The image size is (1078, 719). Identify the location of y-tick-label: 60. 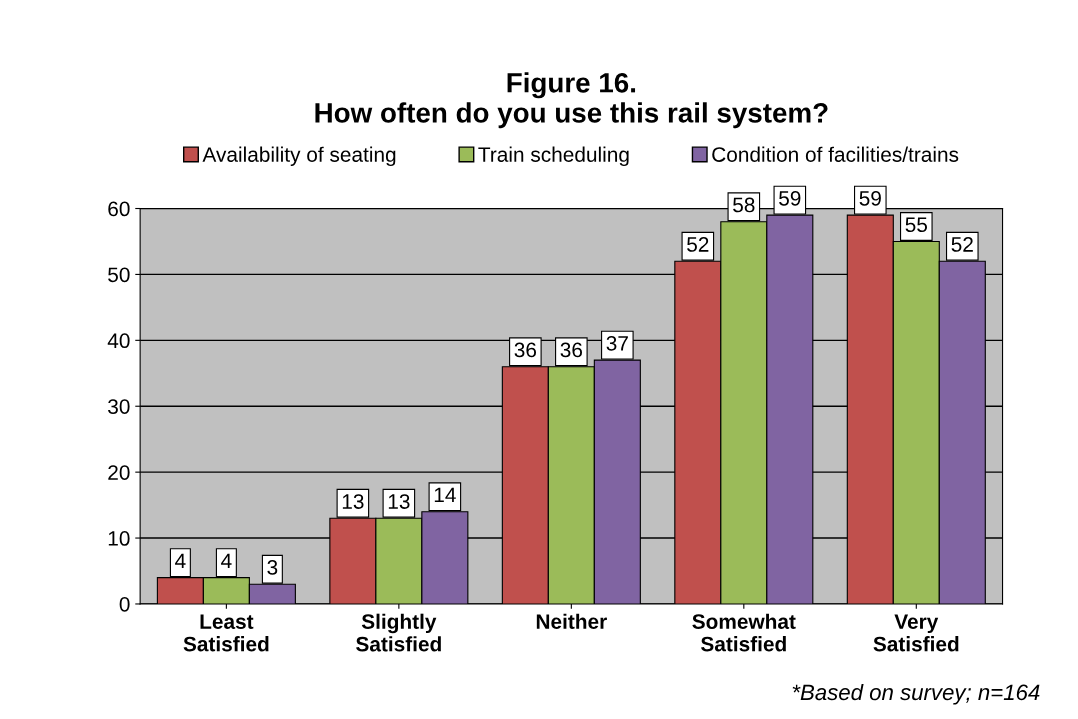
(119, 209).